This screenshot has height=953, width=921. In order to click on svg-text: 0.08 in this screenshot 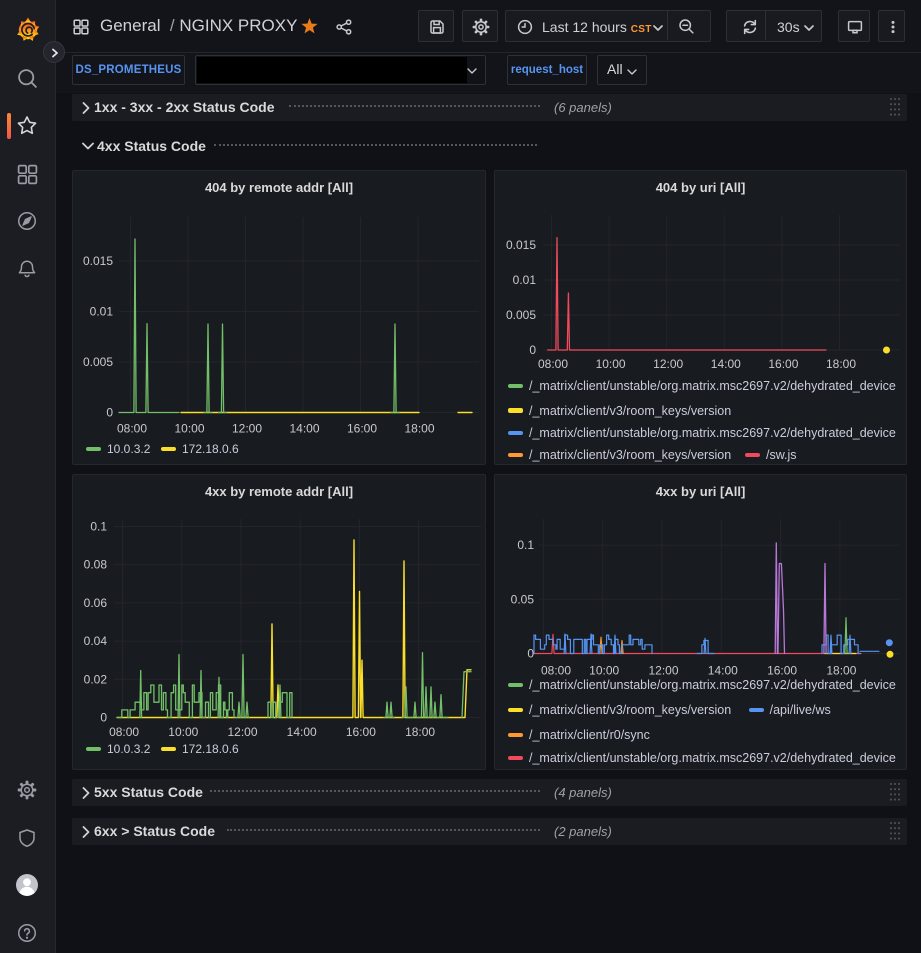, I will do `click(96, 565)`.